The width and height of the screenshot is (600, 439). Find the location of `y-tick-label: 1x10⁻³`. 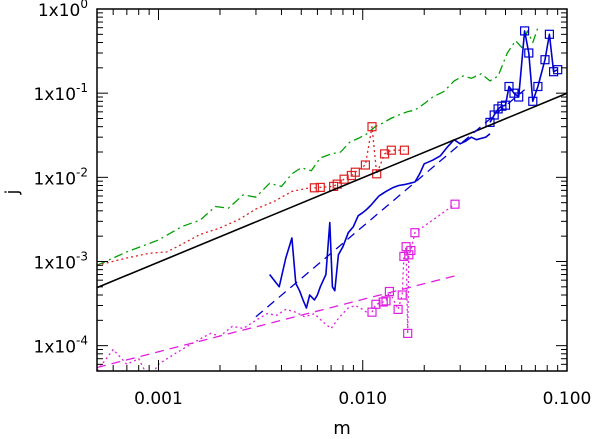

y-tick-label: 1x10⁻³ is located at coordinates (61, 261).